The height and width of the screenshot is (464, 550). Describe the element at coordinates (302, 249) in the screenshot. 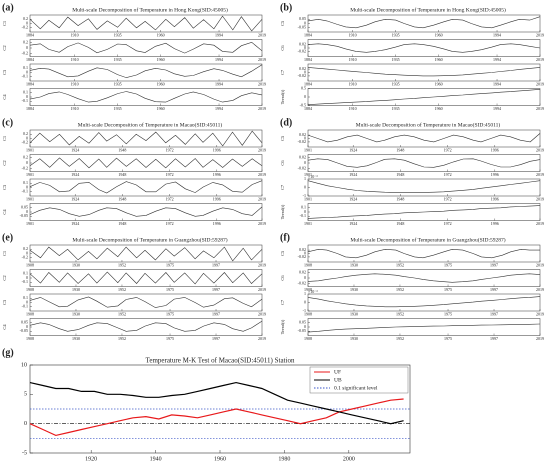

I see `y-tick-label: 0.02` at that location.